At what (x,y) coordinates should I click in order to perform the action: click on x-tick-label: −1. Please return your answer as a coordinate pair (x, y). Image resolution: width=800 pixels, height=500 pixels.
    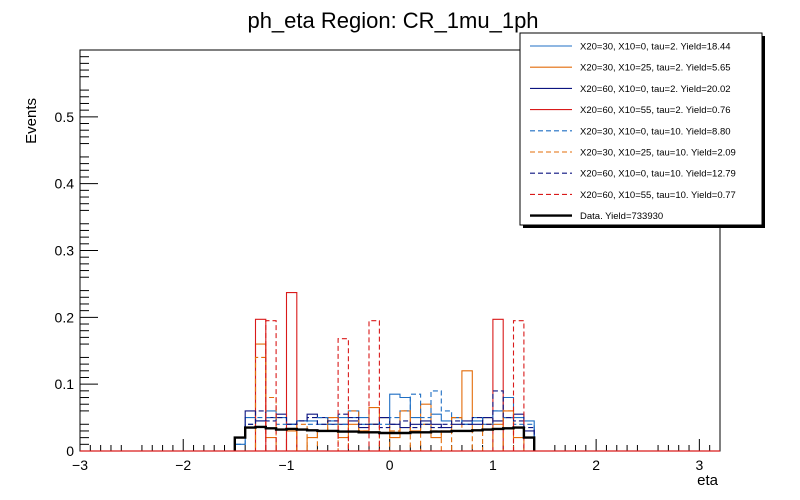
    Looking at the image, I should click on (286, 465).